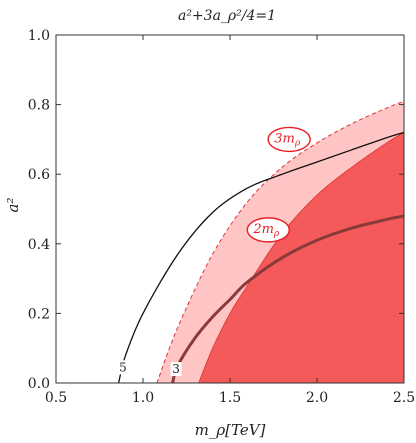 Image resolution: width=416 pixels, height=443 pixels. Describe the element at coordinates (39, 314) in the screenshot. I see `y-tick-label: 0.2` at that location.